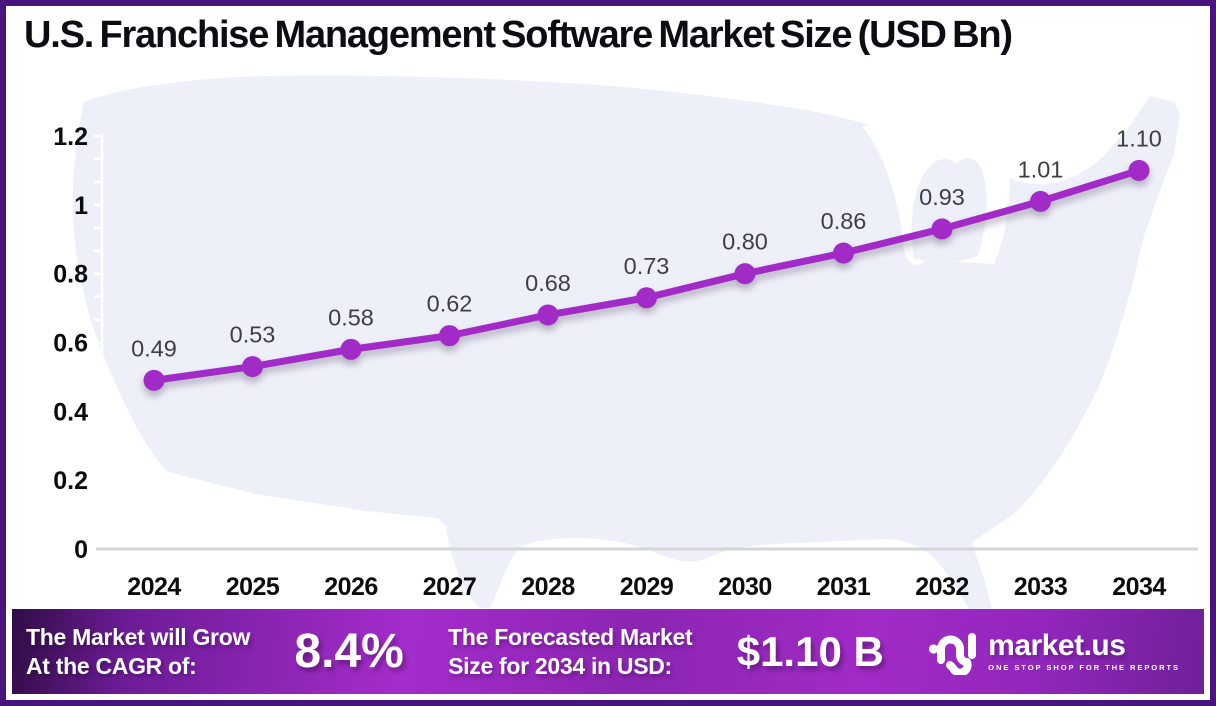 This screenshot has width=1216, height=706. What do you see at coordinates (70, 412) in the screenshot?
I see `y-tick-label: 0.4` at bounding box center [70, 412].